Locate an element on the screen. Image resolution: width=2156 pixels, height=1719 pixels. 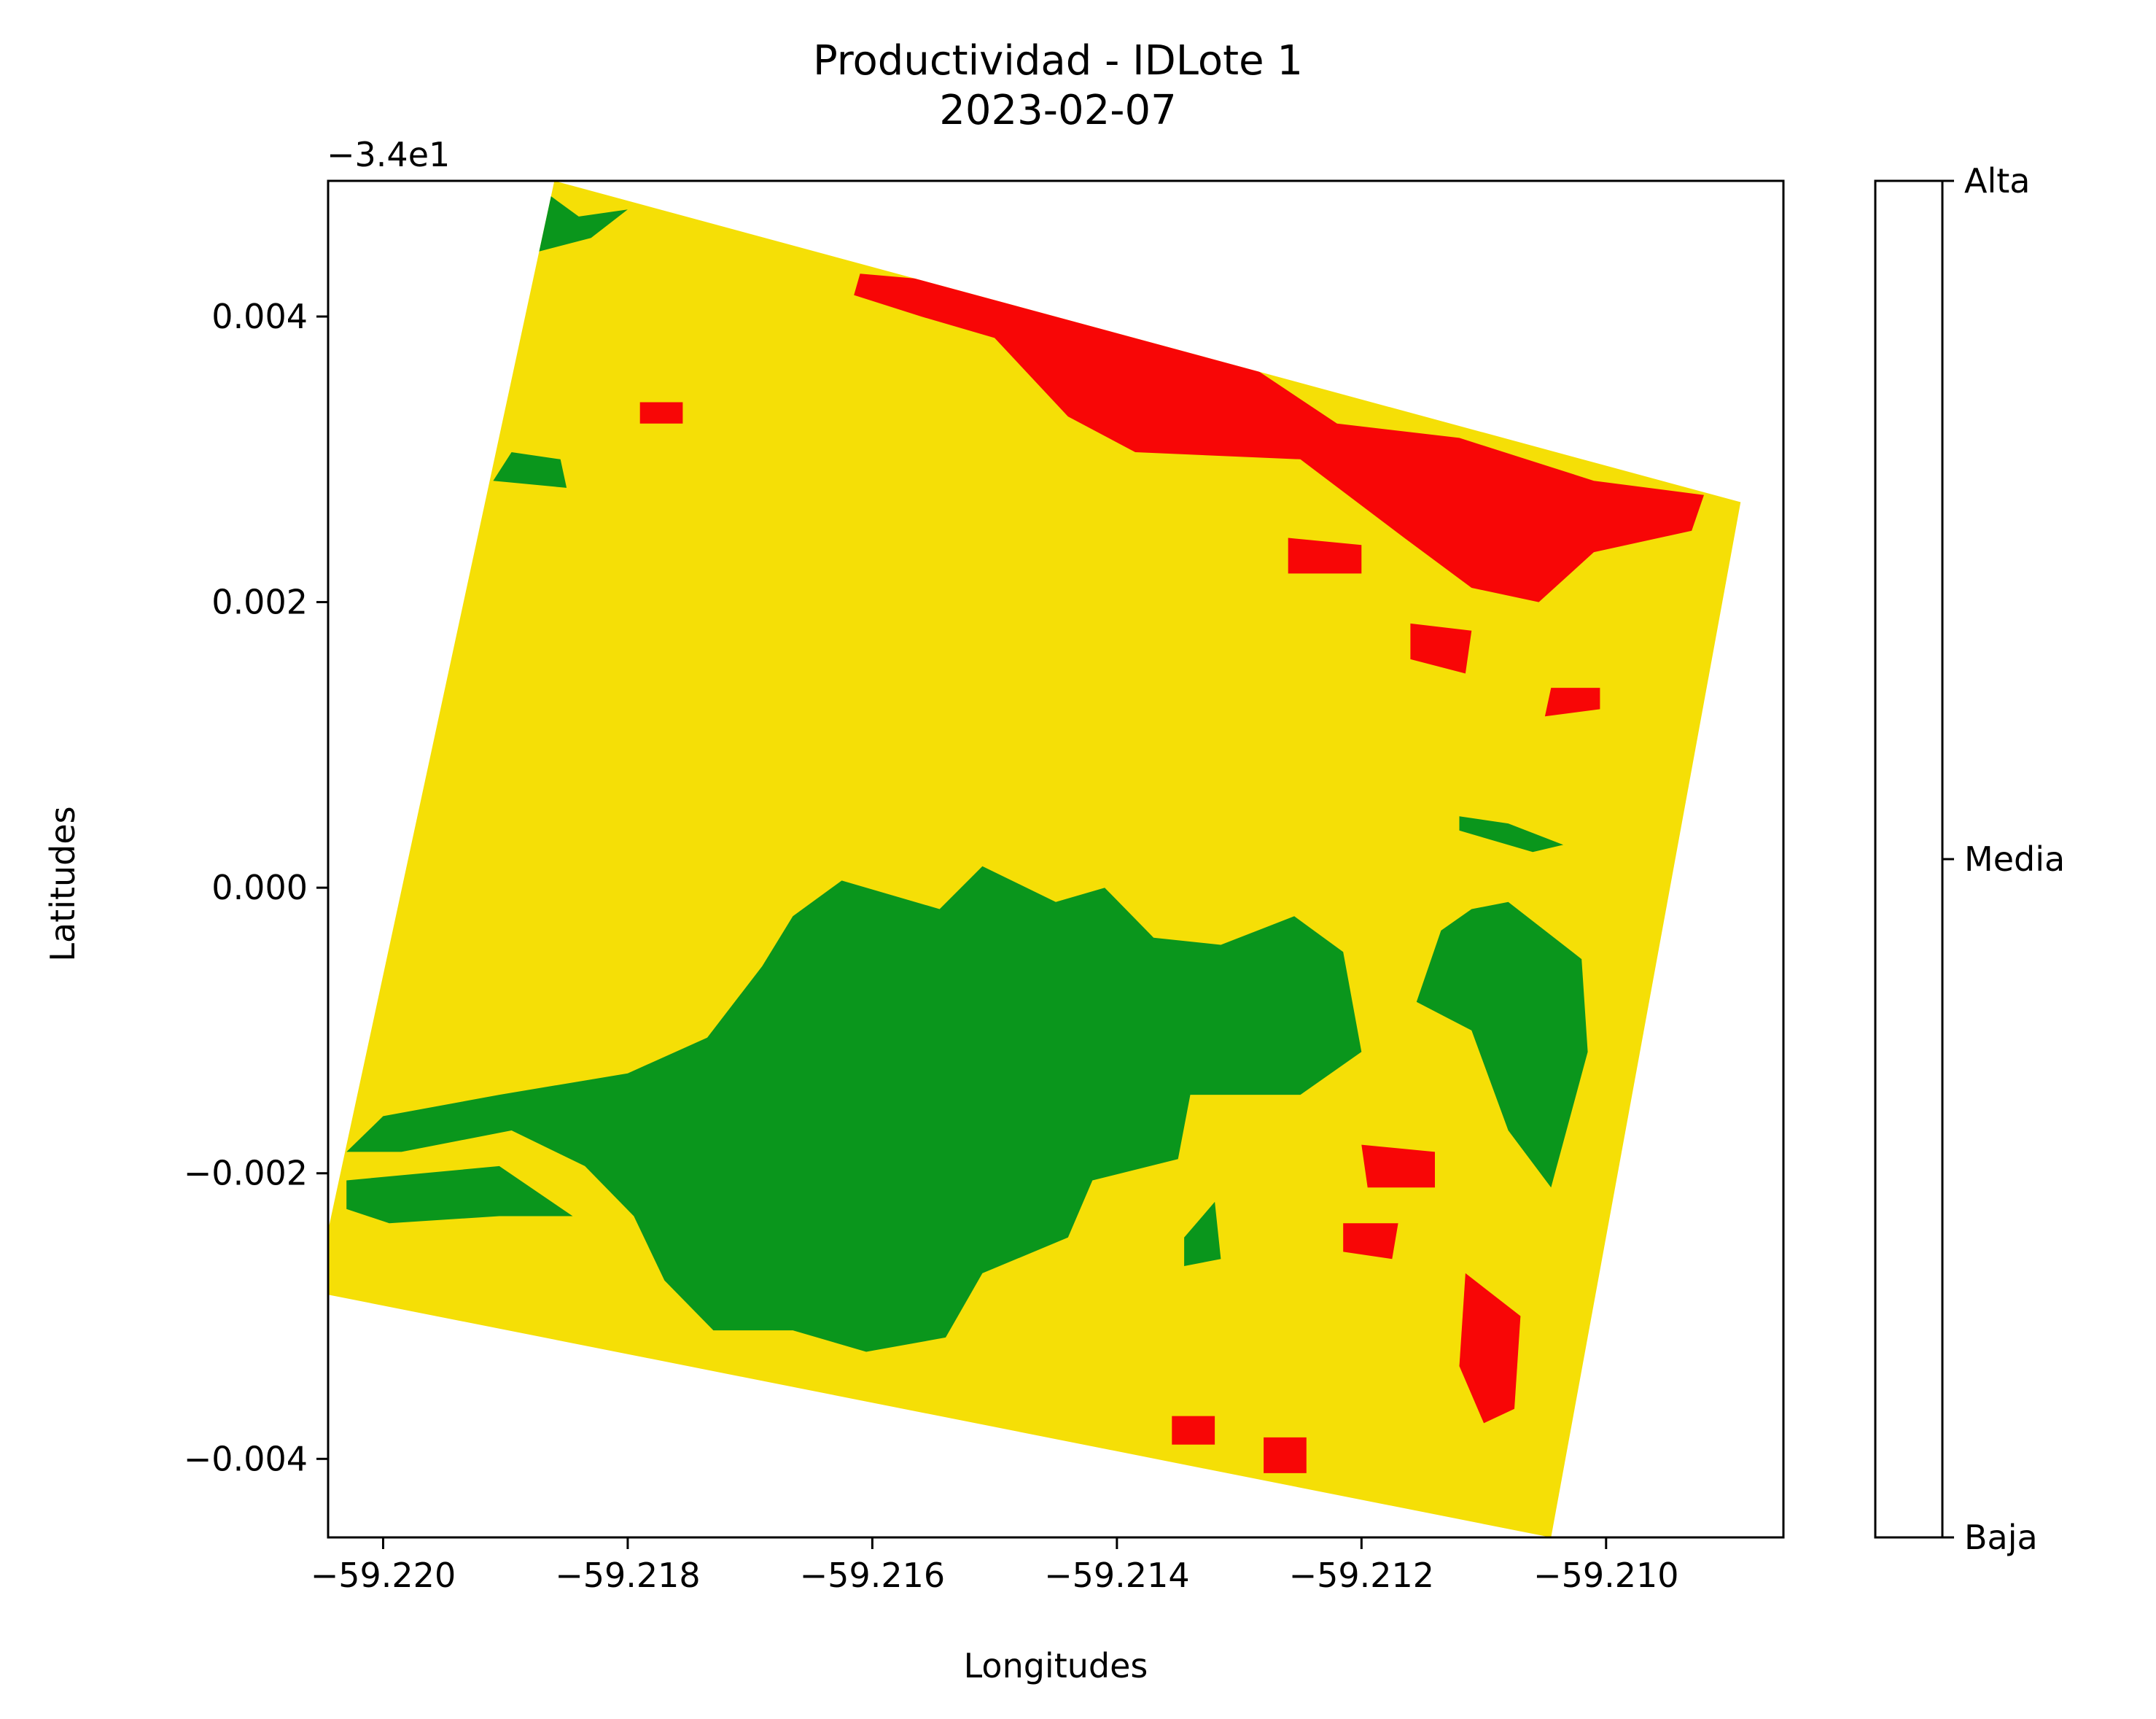
colorbar-label-media: Media is located at coordinates (2015, 859).